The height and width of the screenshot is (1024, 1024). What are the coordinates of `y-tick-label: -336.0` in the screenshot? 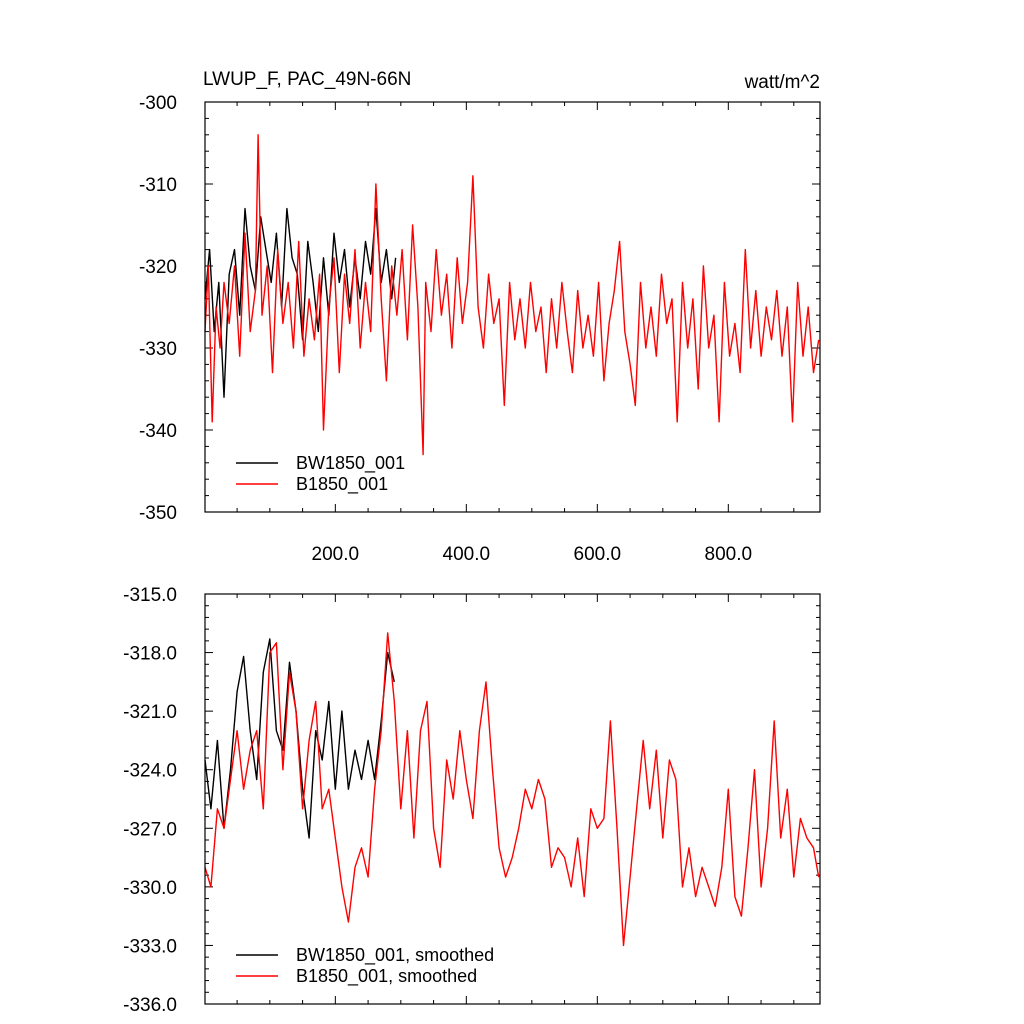 It's located at (150, 1005).